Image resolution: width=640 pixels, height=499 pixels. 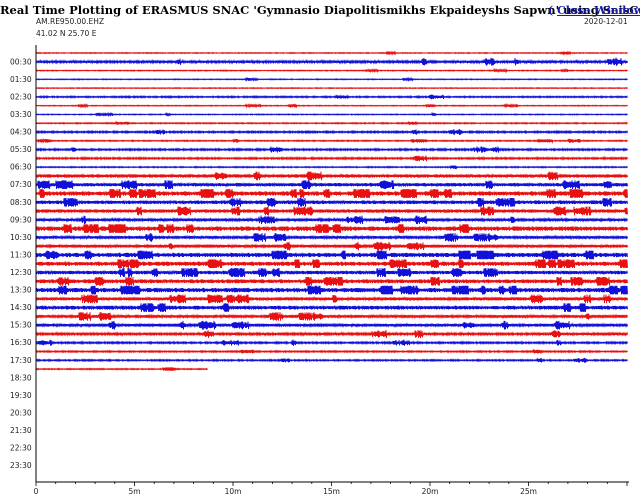 What do you see at coordinates (233, 491) in the screenshot?
I see `x-tick-label: 10m` at bounding box center [233, 491].